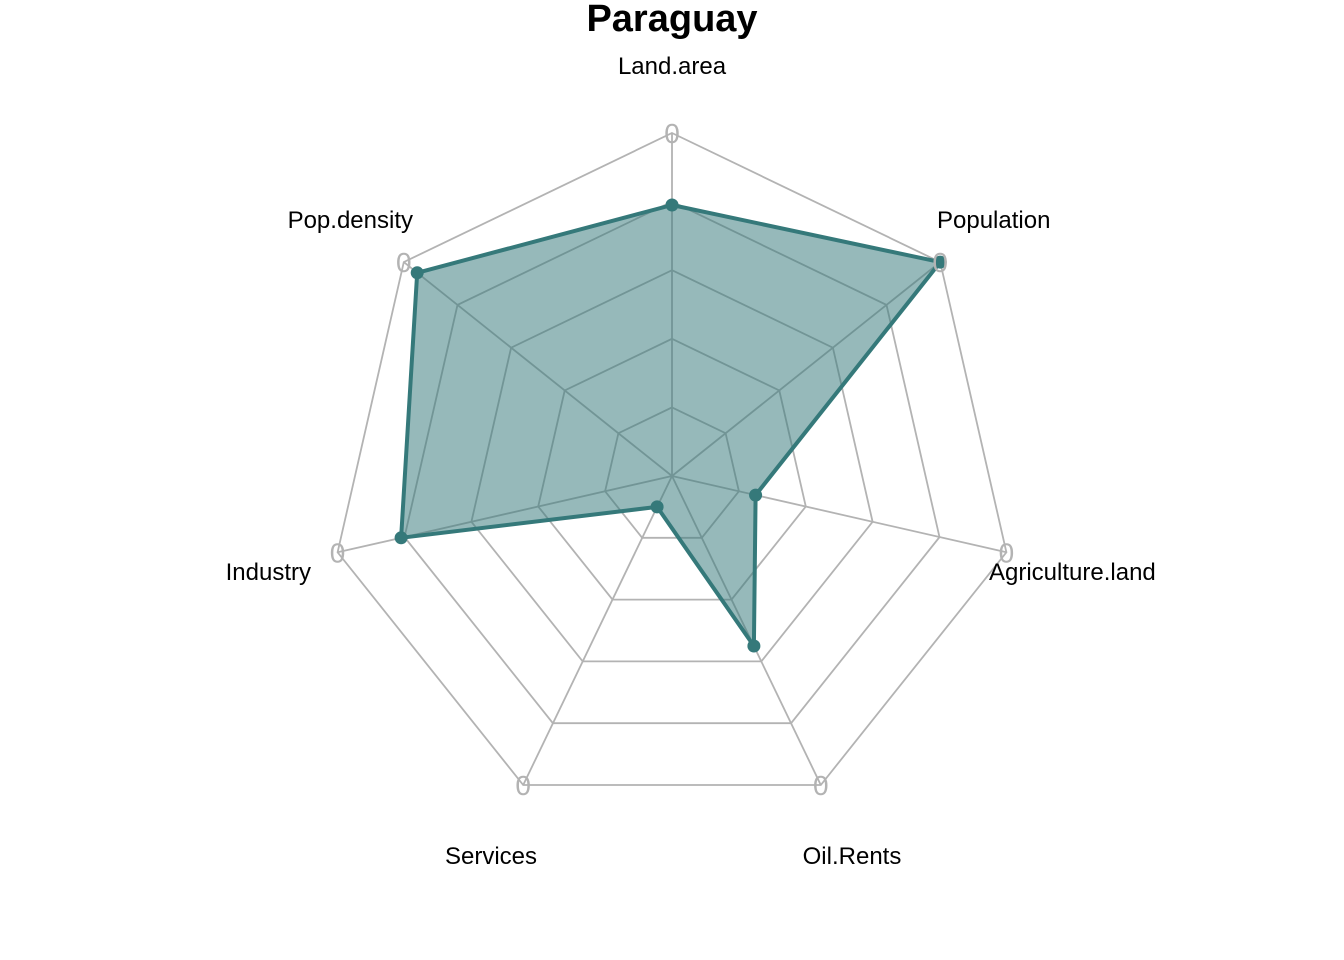 The height and width of the screenshot is (960, 1344). I want to click on data-point-land-area, so click(672, 205).